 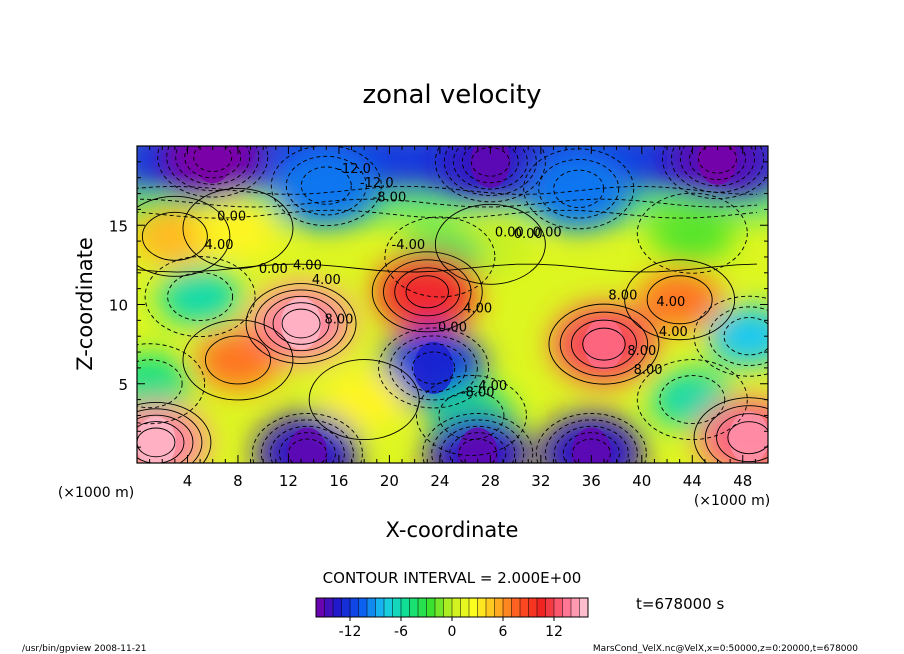 I want to click on x-tick-label: 44, so click(x=692, y=481).